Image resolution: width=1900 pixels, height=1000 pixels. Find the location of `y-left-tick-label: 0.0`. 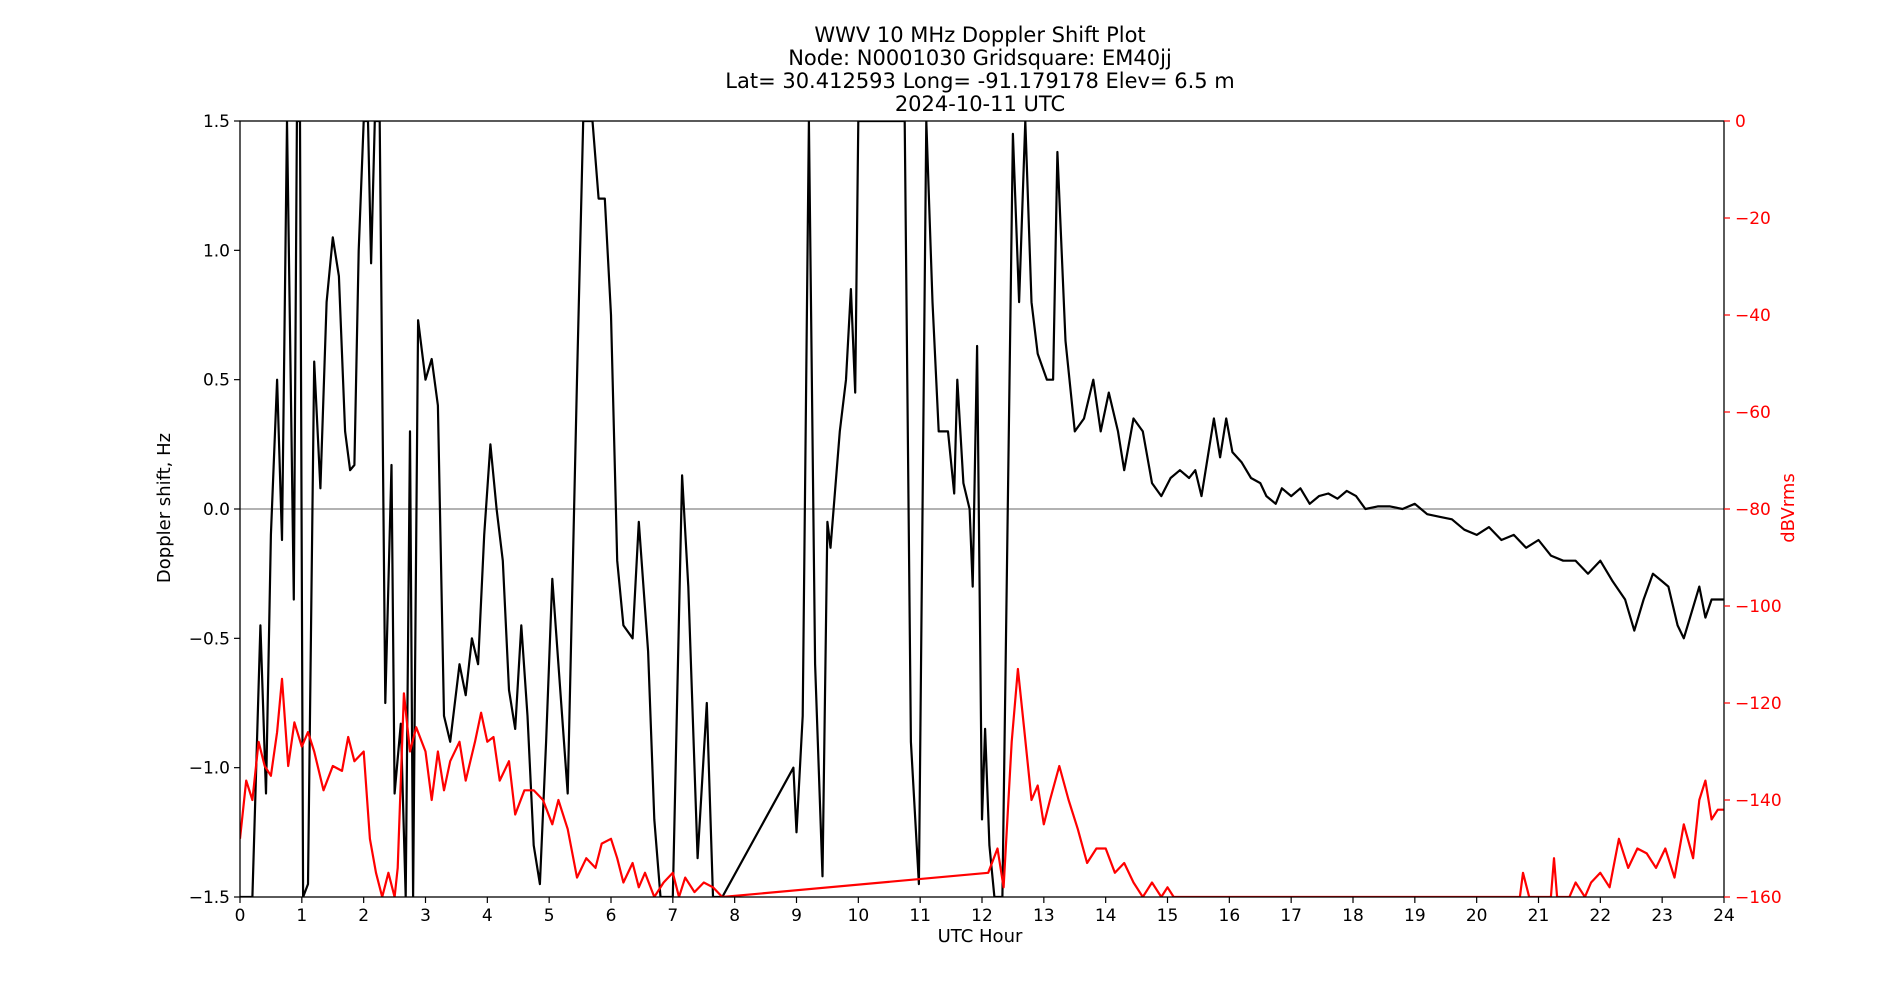

y-left-tick-label: 0.0 is located at coordinates (216, 510).